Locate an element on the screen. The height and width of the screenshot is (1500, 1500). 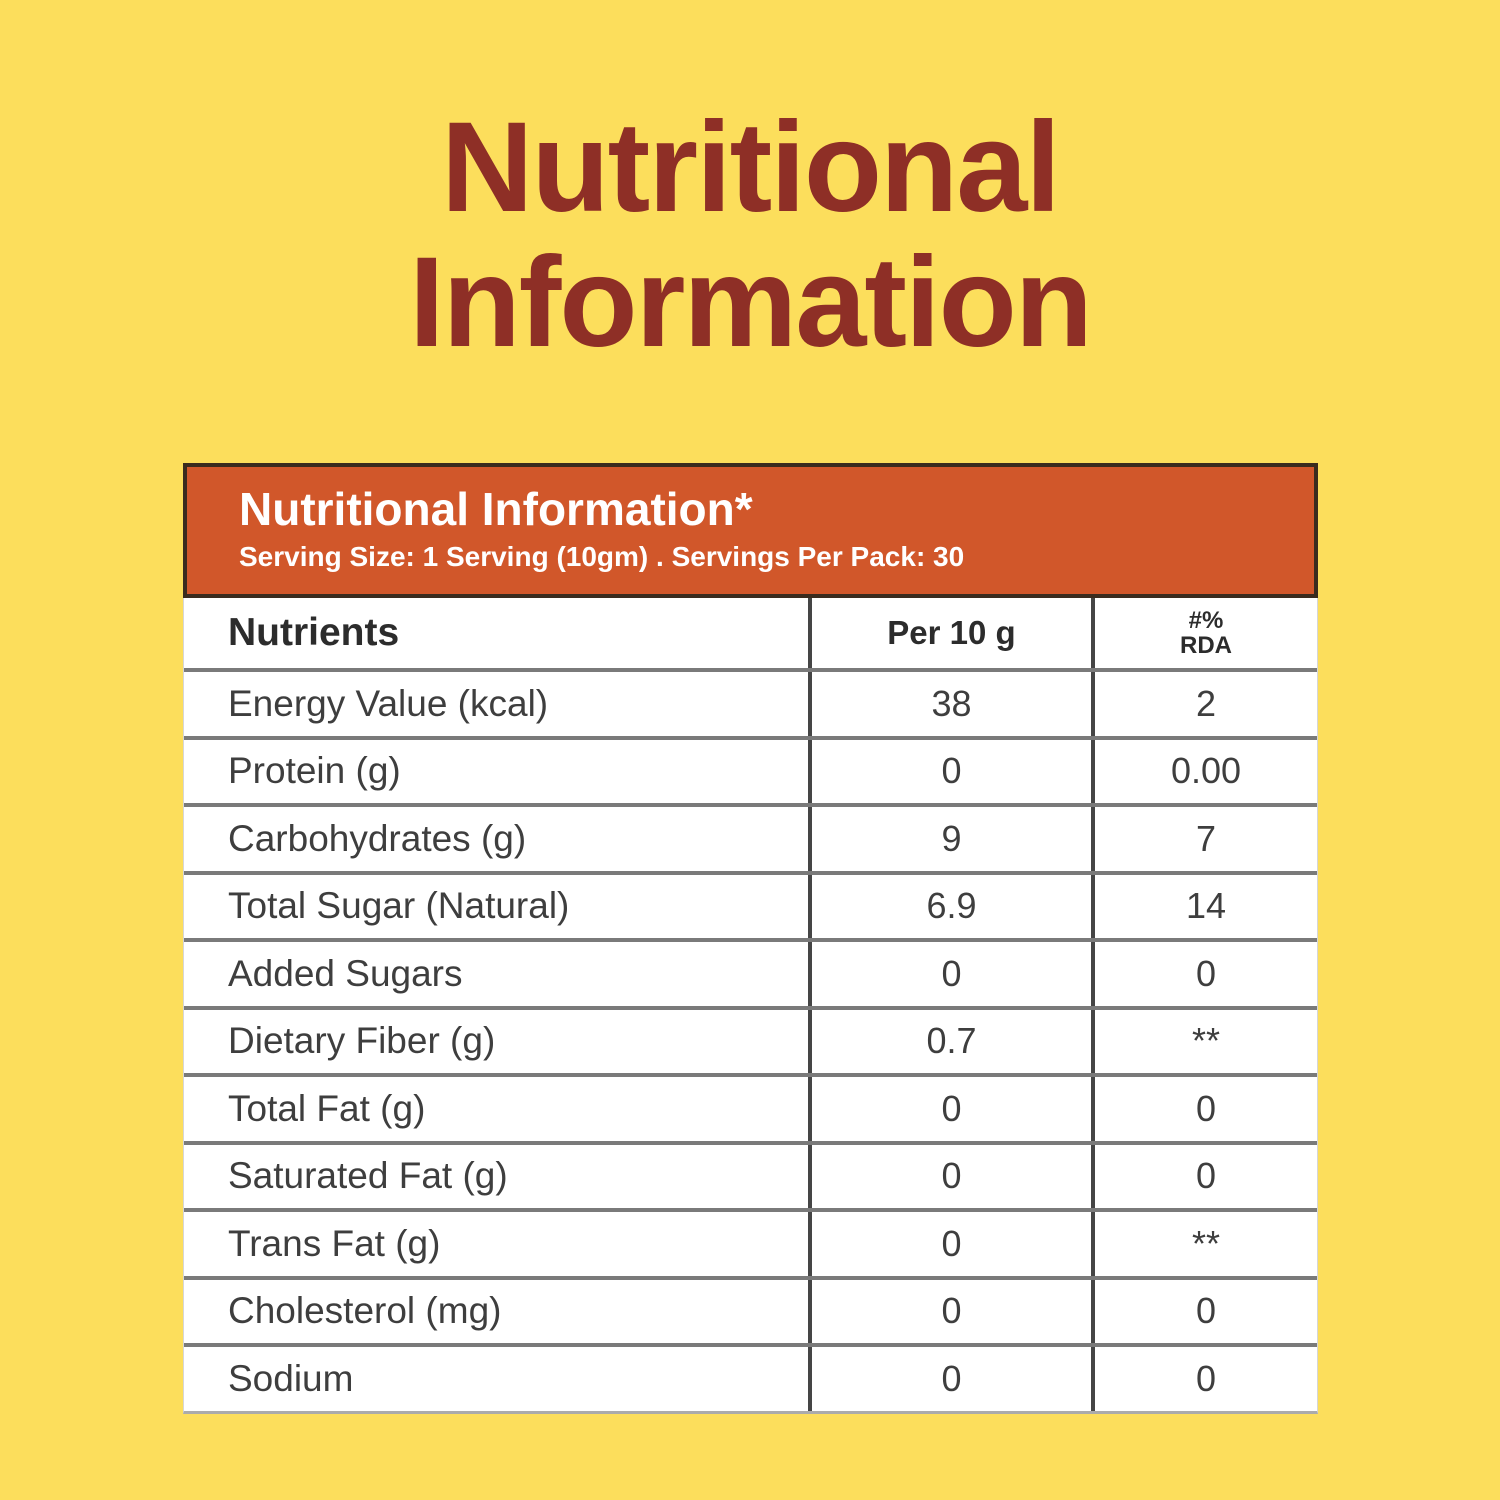
nutrient-name-cell: Added Sugars is located at coordinates (345, 973).